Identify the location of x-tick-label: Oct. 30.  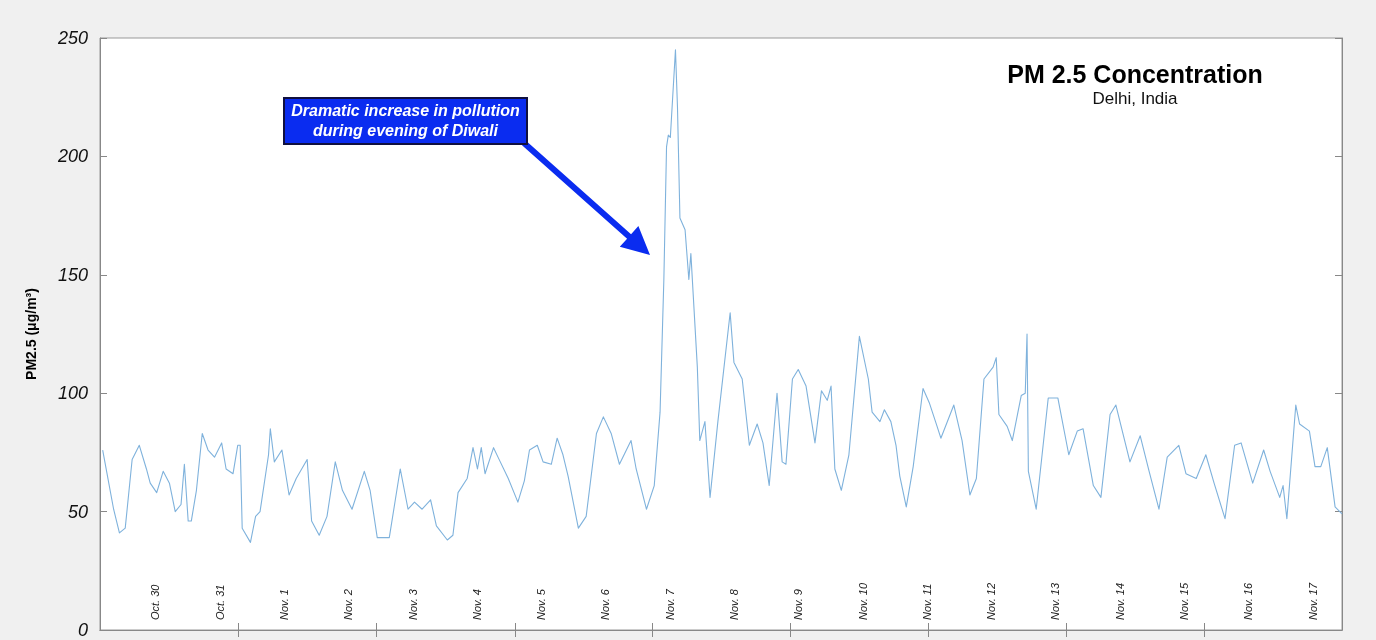
(155, 601).